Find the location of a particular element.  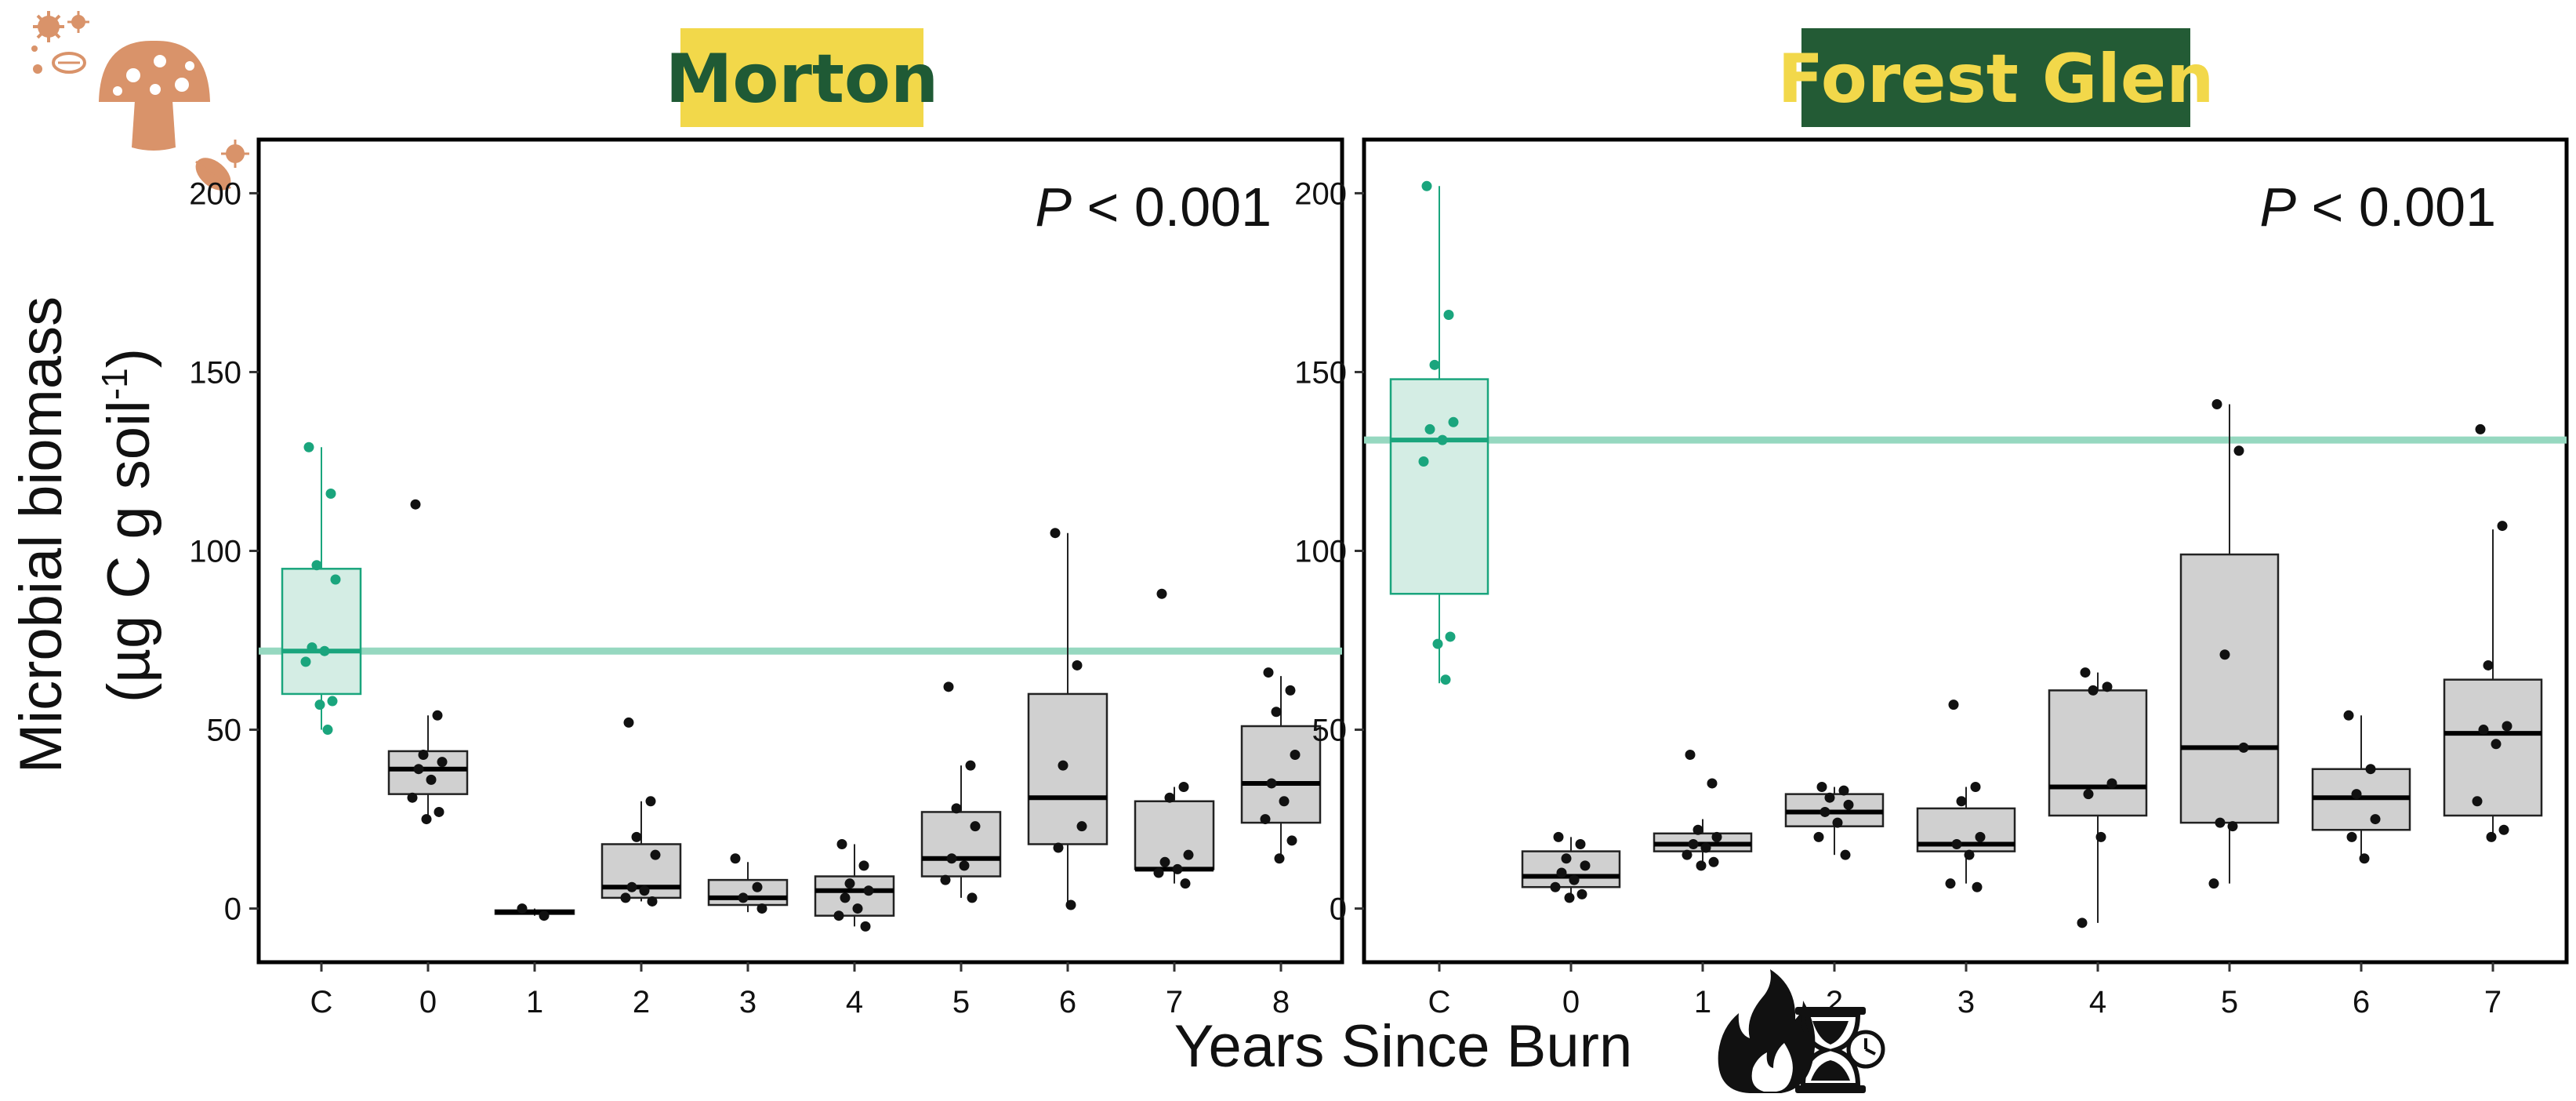

svg-text: Microbial biomass is located at coordinates (41, 534).